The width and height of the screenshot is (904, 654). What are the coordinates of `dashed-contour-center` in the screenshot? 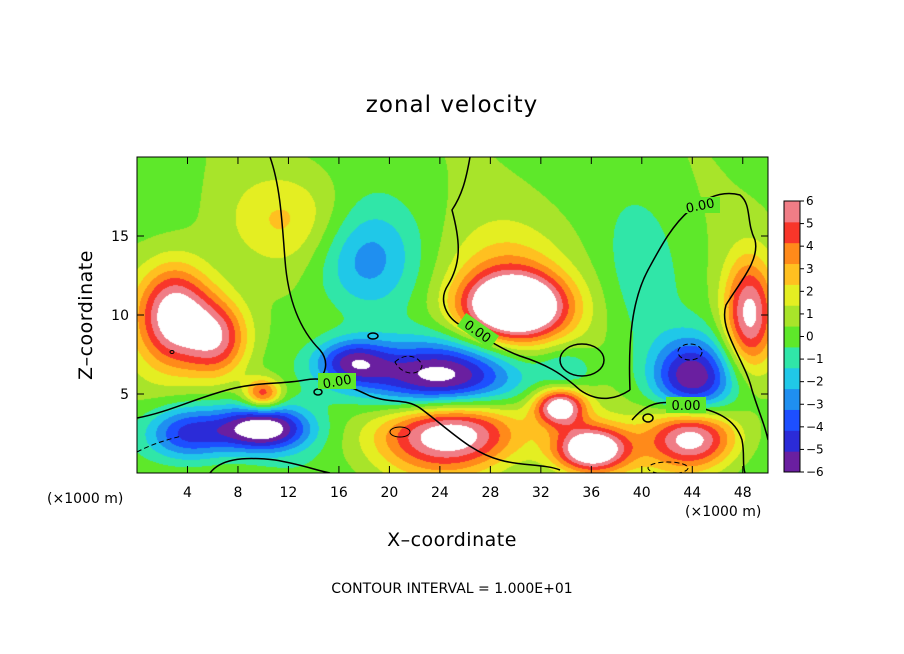 It's located at (408, 364).